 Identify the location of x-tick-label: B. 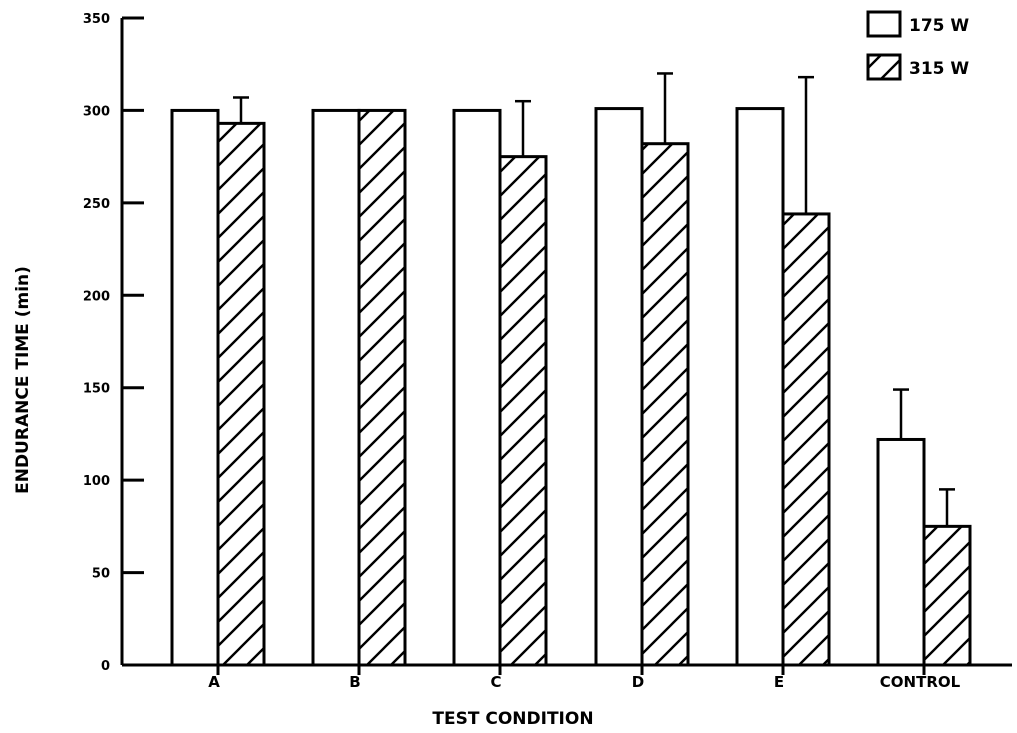
(354, 682).